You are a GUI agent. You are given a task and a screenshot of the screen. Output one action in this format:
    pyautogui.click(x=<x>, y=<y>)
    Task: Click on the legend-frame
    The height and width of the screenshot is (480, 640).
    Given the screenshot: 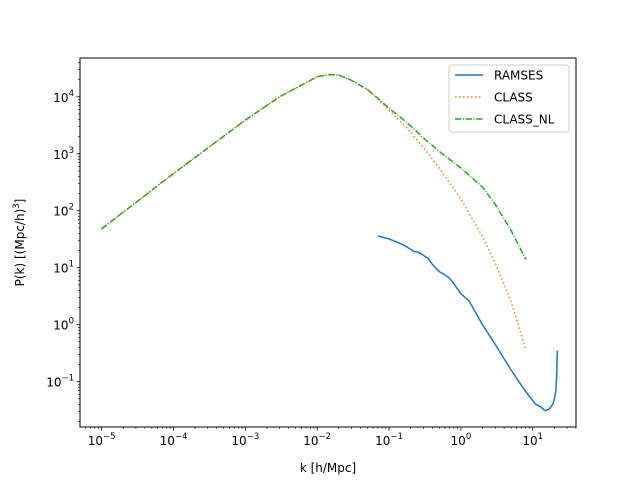 What is the action you would take?
    pyautogui.click(x=509, y=98)
    